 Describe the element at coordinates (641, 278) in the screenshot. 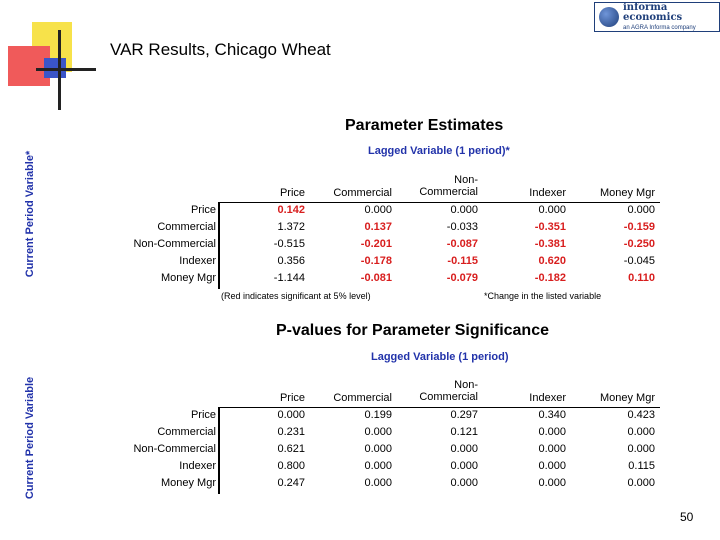

I see `table-cell: 0.110` at that location.